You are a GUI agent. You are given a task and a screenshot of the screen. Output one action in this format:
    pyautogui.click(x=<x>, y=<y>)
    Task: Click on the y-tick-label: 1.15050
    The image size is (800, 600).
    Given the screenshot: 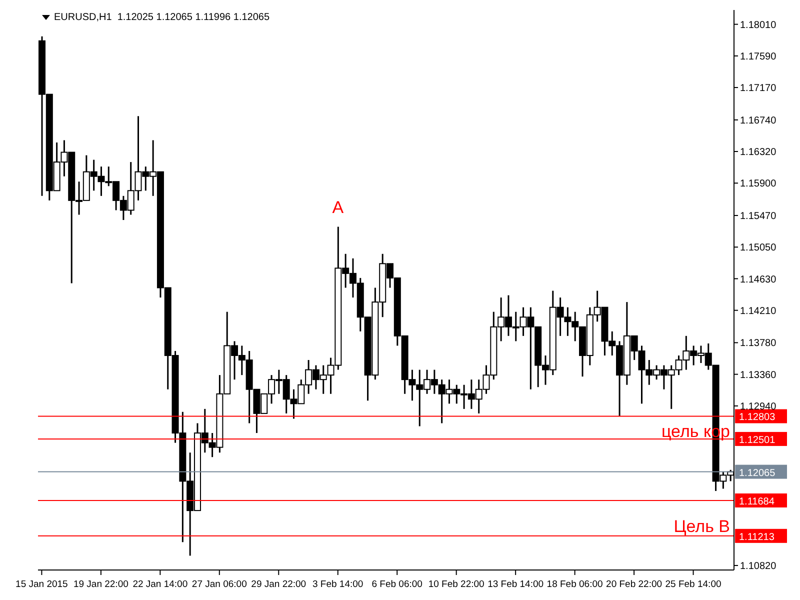 What is the action you would take?
    pyautogui.click(x=758, y=248)
    